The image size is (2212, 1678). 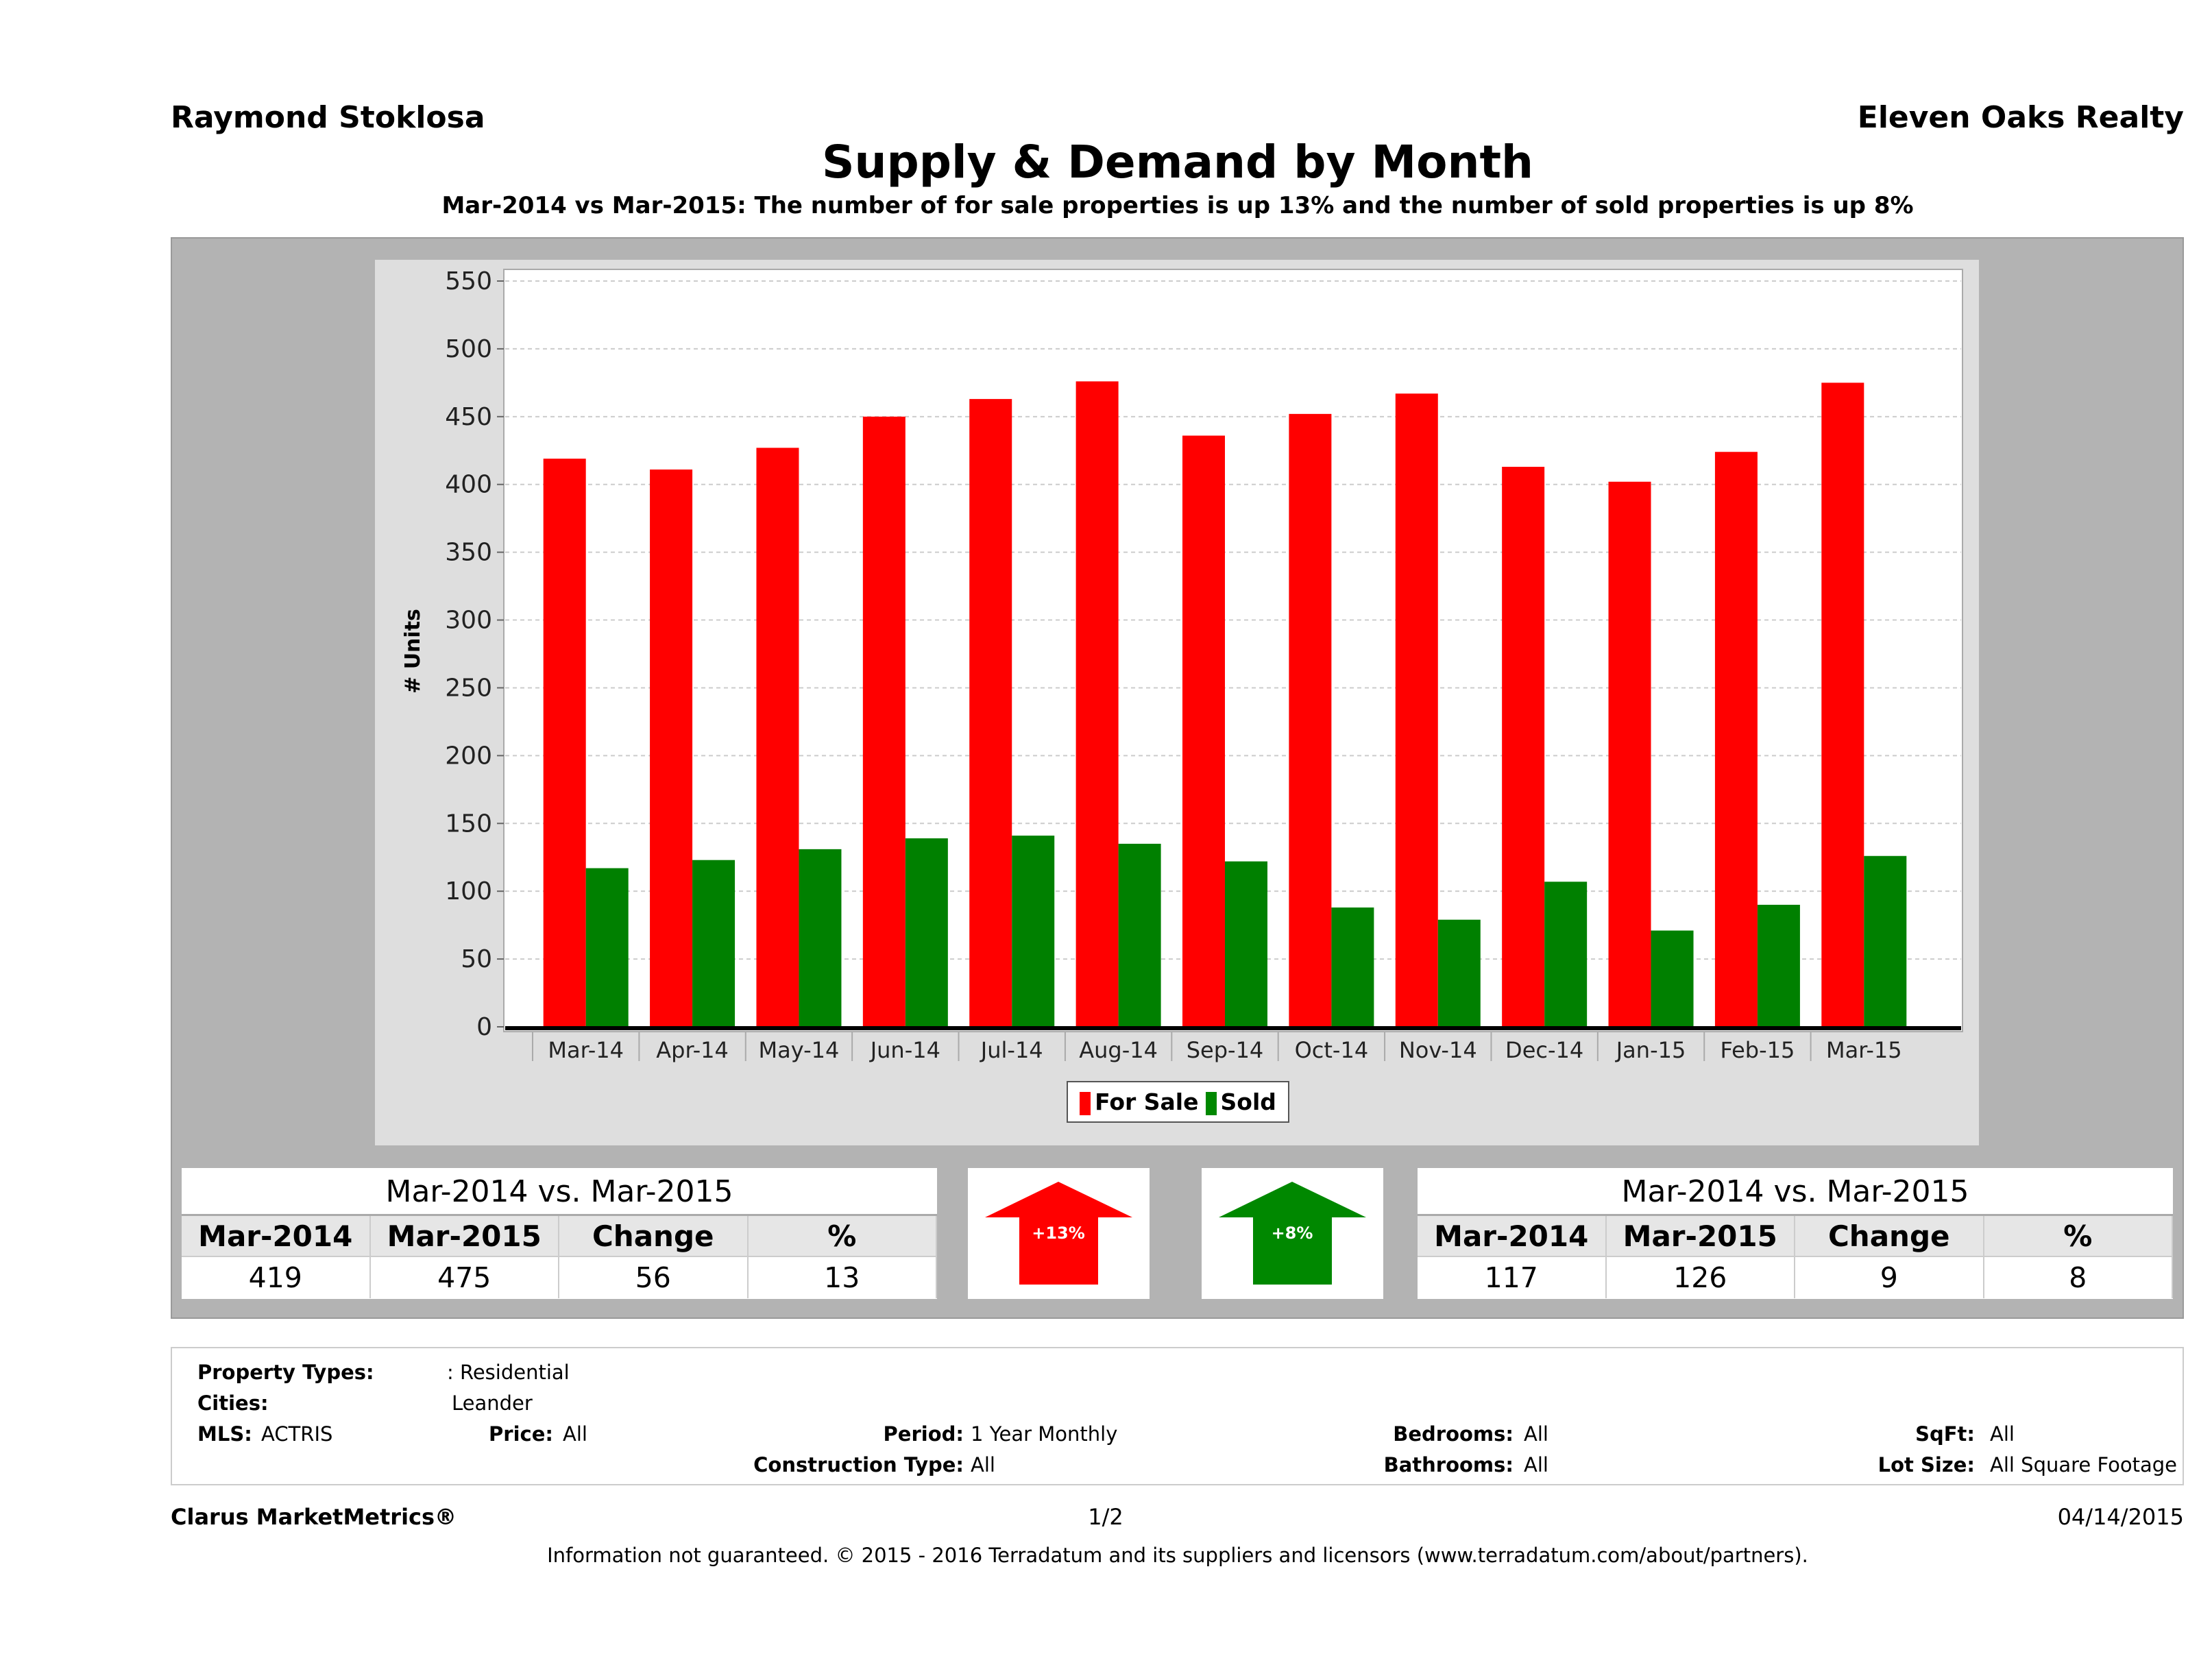 What do you see at coordinates (465, 1277) in the screenshot?
I see `cell: 475` at bounding box center [465, 1277].